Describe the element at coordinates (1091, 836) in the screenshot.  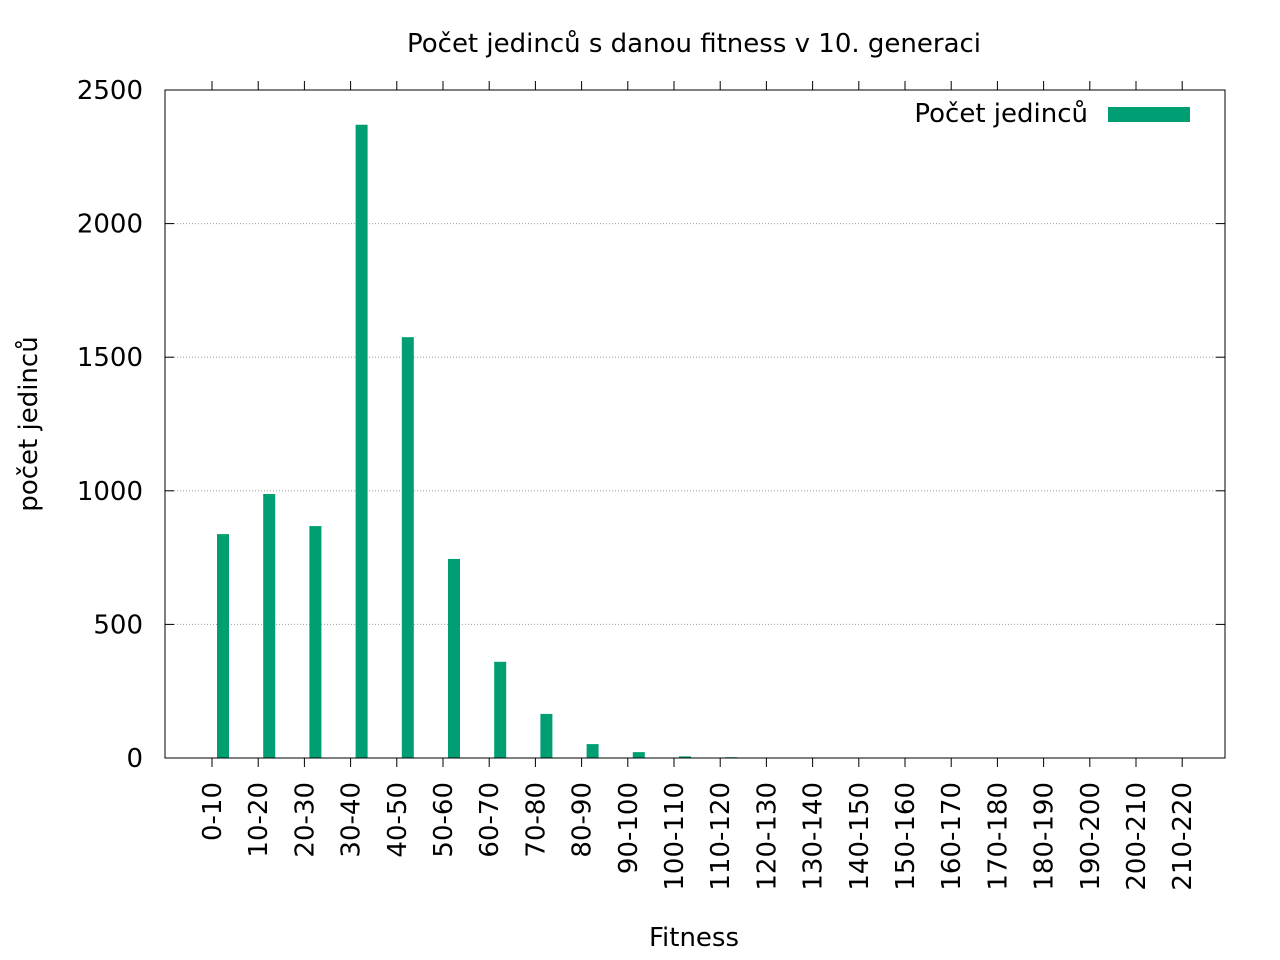
I see `x-tick-label: 190-200` at that location.